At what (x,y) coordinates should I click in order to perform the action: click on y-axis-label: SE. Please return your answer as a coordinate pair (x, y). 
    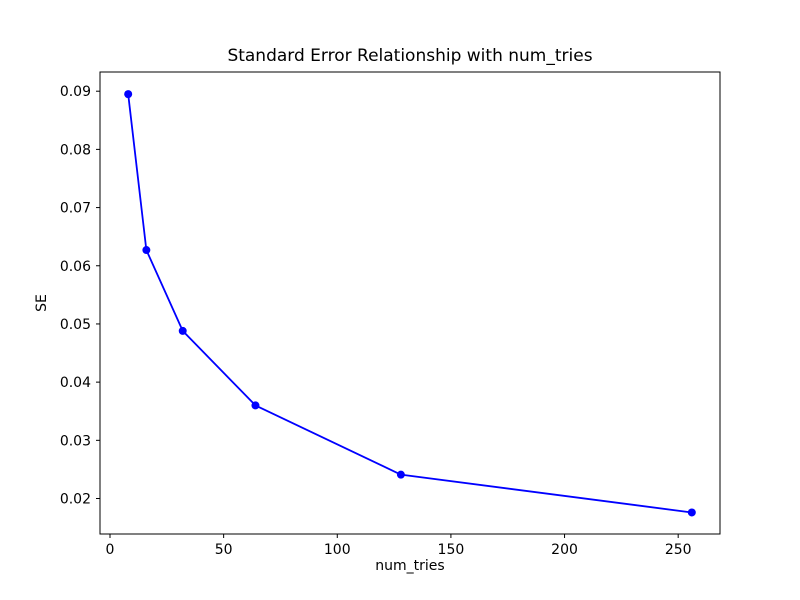
    Looking at the image, I should click on (42, 303).